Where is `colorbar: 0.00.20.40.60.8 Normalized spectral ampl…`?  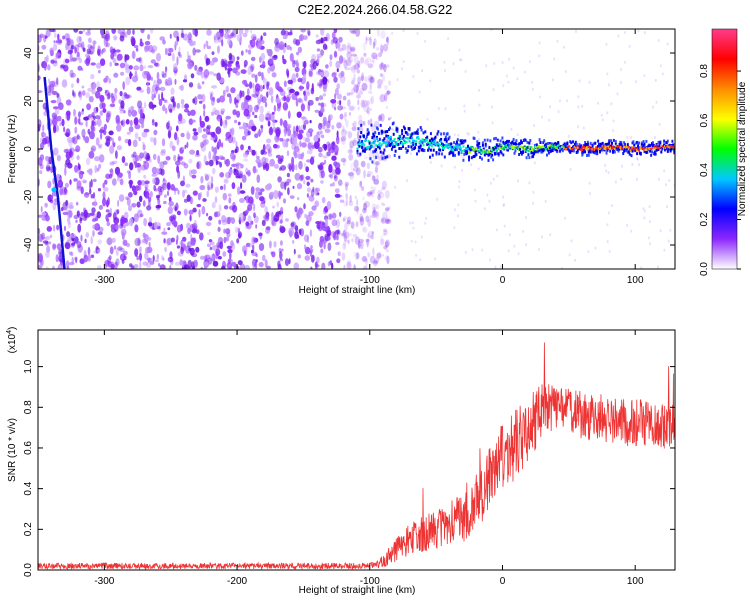 colorbar: 0.00.20.40.60.8 Normalized spectral ampl… is located at coordinates (723, 152).